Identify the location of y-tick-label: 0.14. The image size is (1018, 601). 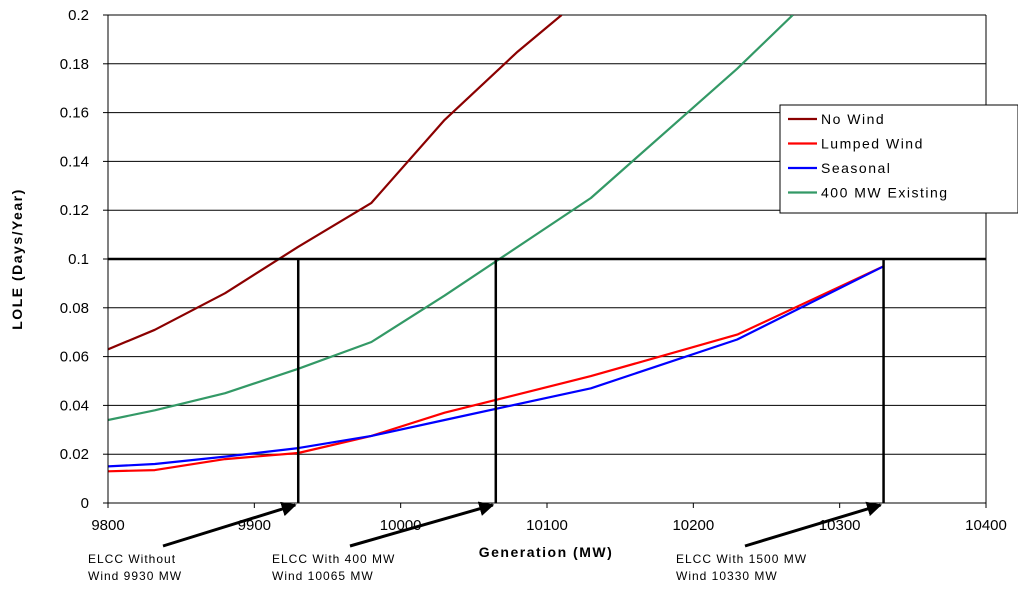
(74, 161).